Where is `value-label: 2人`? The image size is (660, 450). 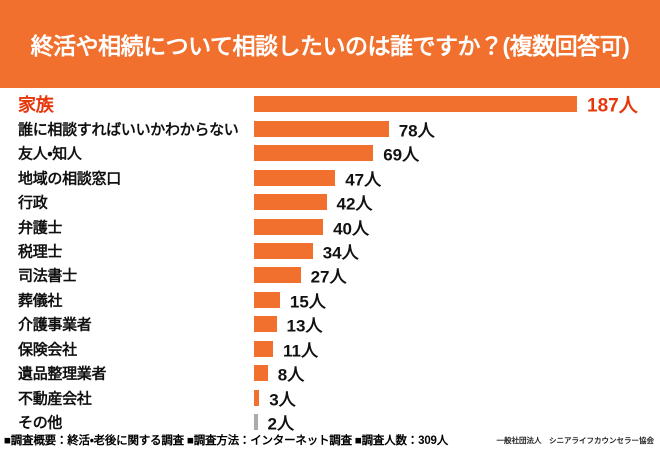
value-label: 2人 is located at coordinates (280, 424).